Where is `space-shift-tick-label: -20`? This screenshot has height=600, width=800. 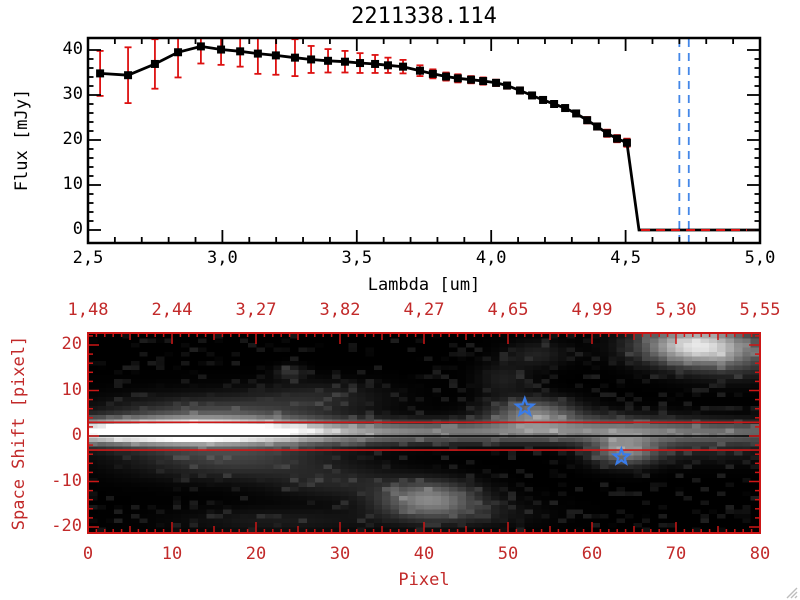
space-shift-tick-label: -20 is located at coordinates (66, 526).